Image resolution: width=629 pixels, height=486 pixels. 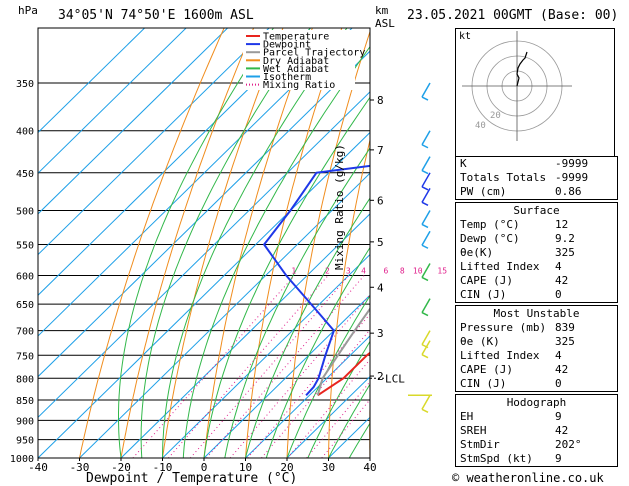 I want to click on hodograph-trace, so click(x=522, y=69).